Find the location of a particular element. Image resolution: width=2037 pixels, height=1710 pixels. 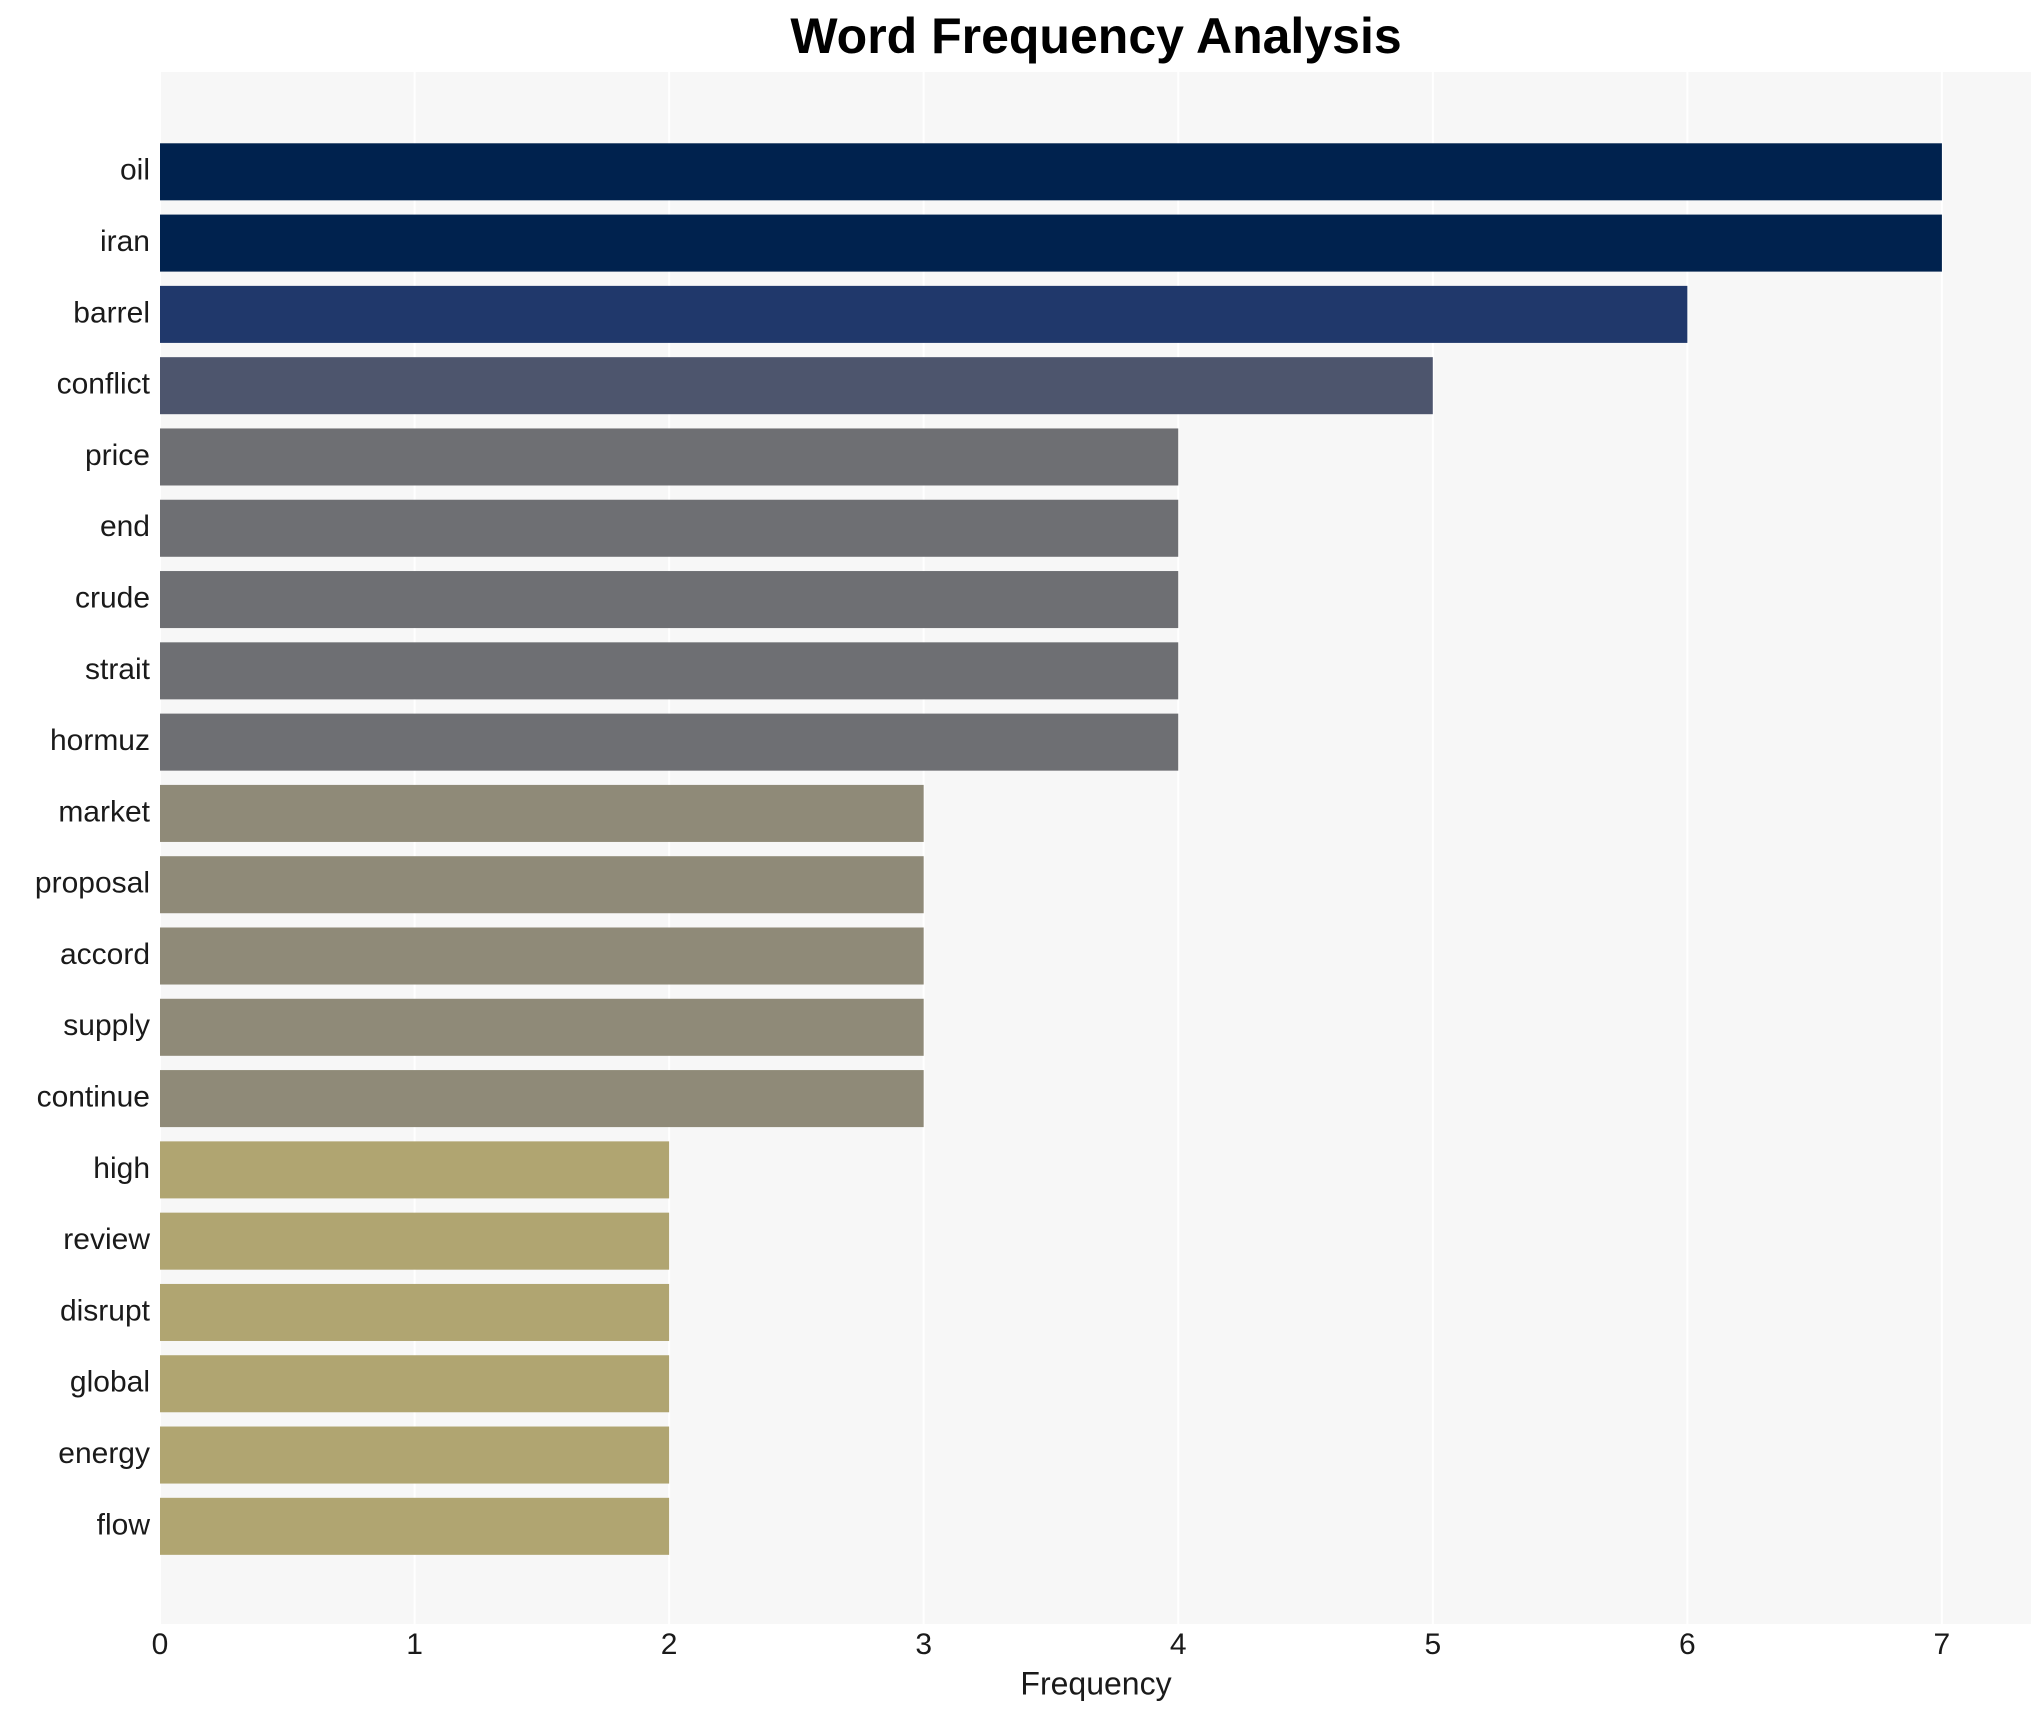

x-tick-label: 6 is located at coordinates (1687, 1644).